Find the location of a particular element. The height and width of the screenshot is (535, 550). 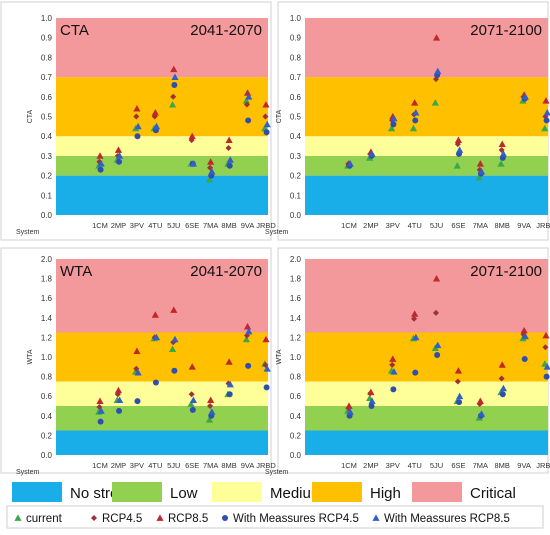

panel-variable-label: WTA is located at coordinates (76, 271).